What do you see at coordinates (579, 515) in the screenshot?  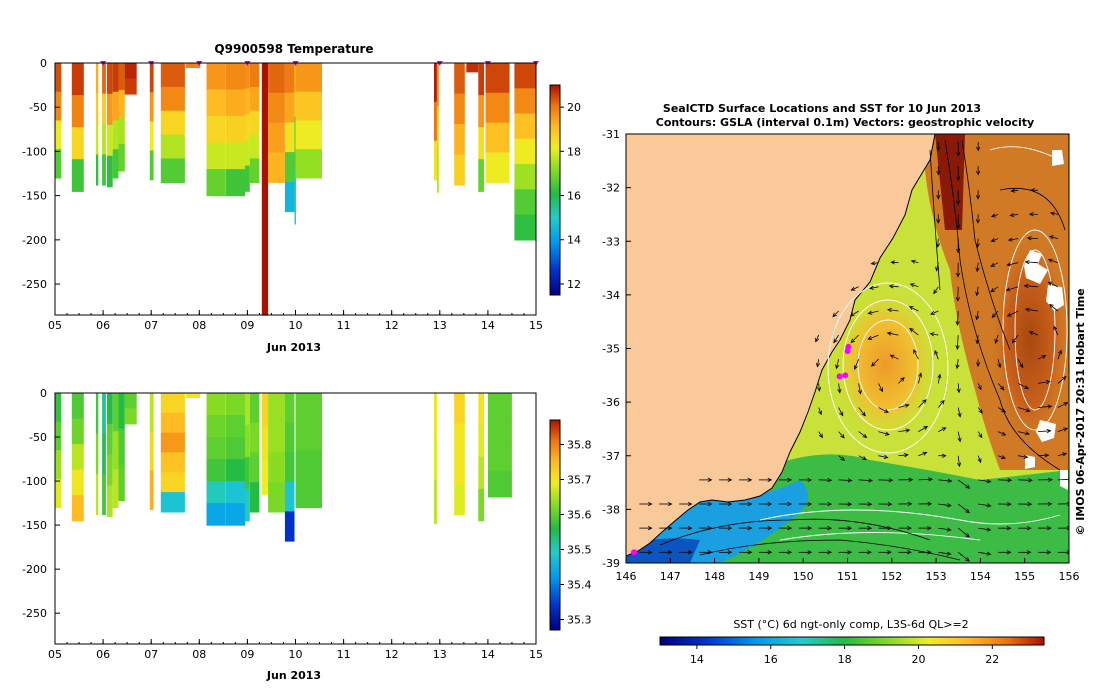 I see `colorbar-tick-label-35.6: 35.6` at bounding box center [579, 515].